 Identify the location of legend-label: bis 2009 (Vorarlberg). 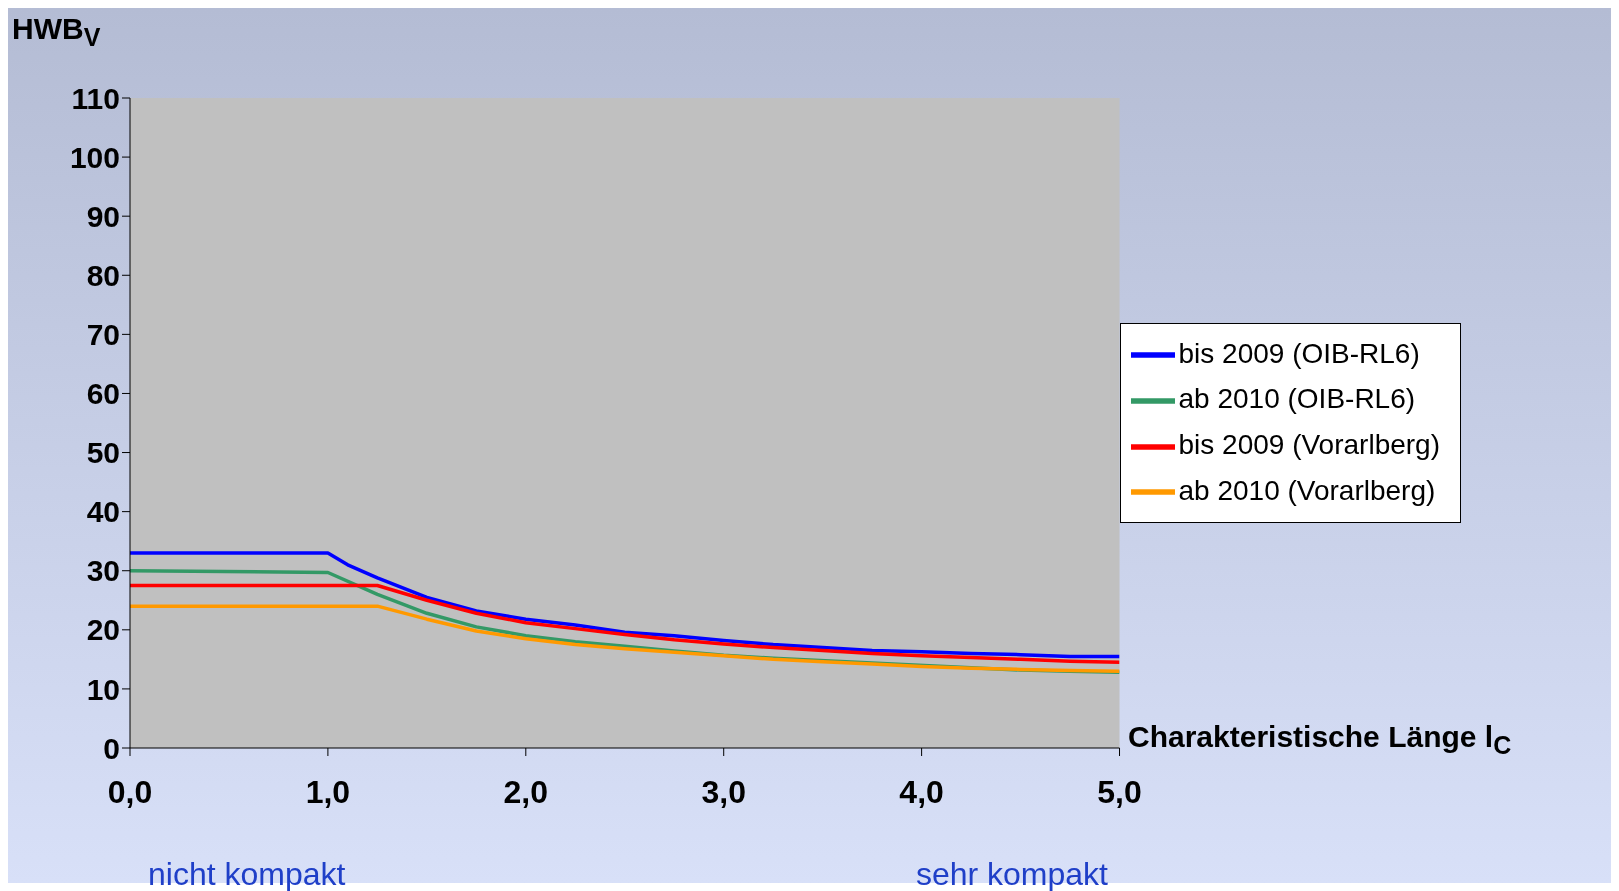
(1309, 444).